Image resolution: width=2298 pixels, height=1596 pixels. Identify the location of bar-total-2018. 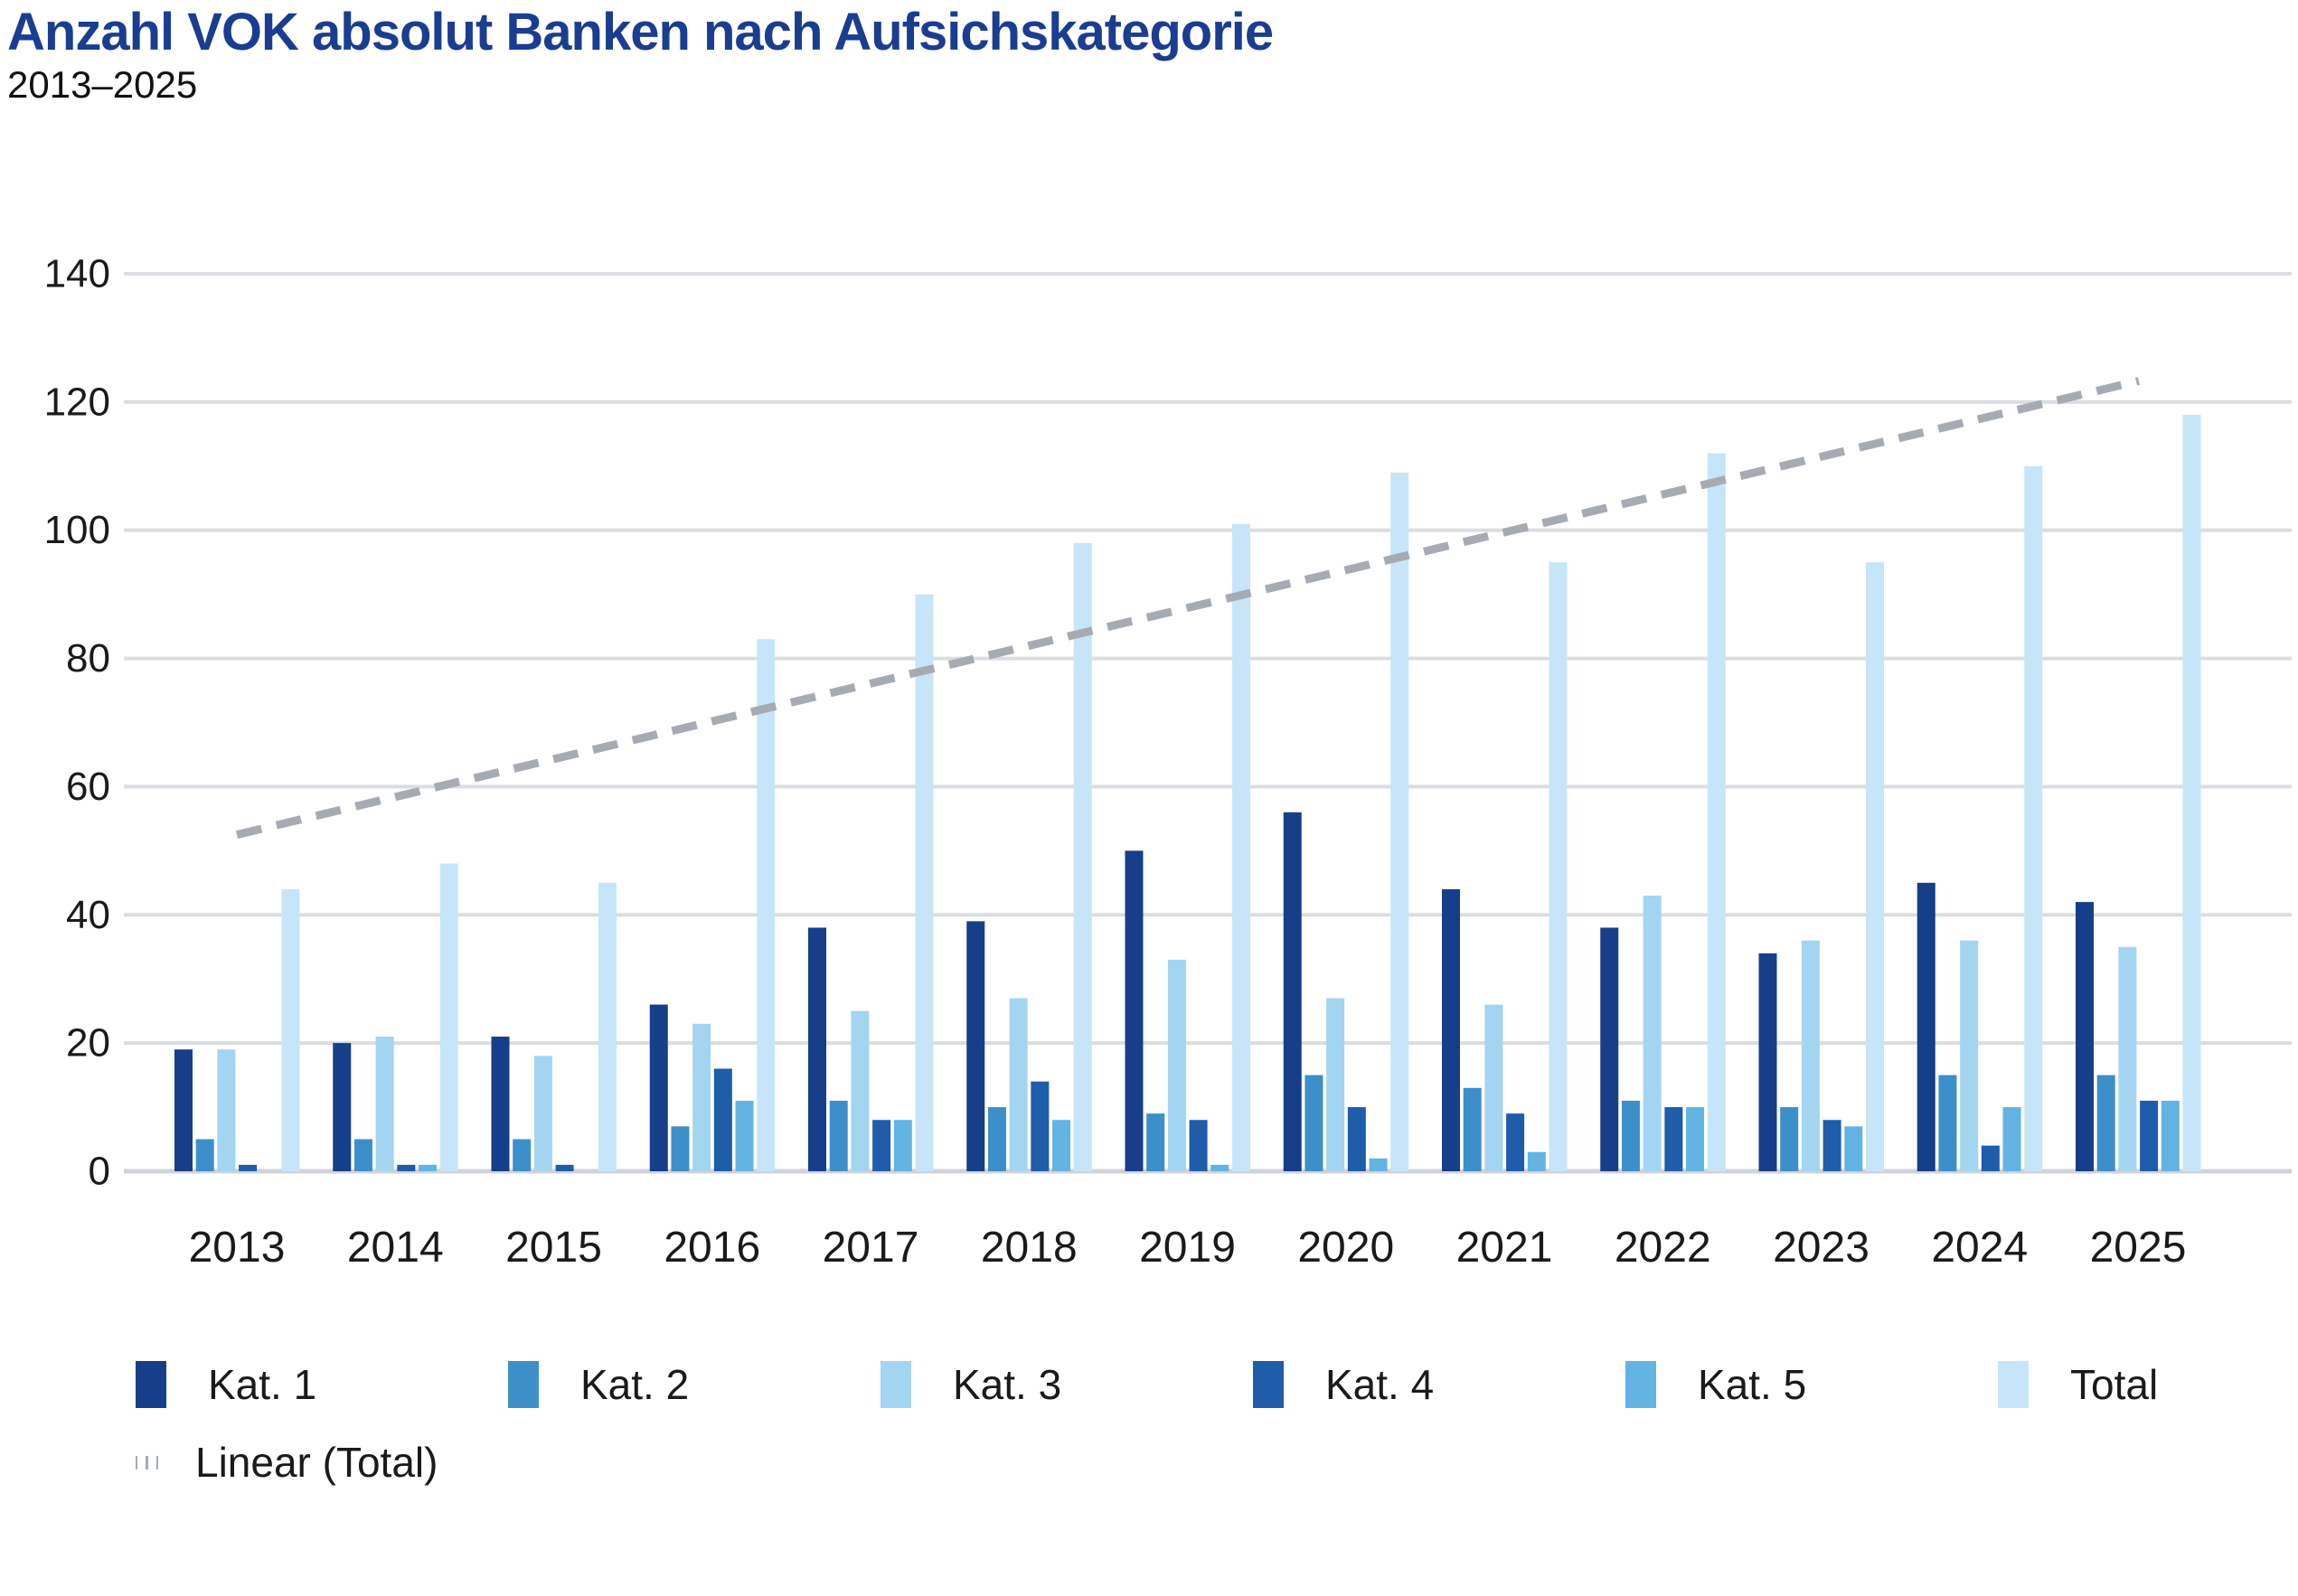
(1082, 856).